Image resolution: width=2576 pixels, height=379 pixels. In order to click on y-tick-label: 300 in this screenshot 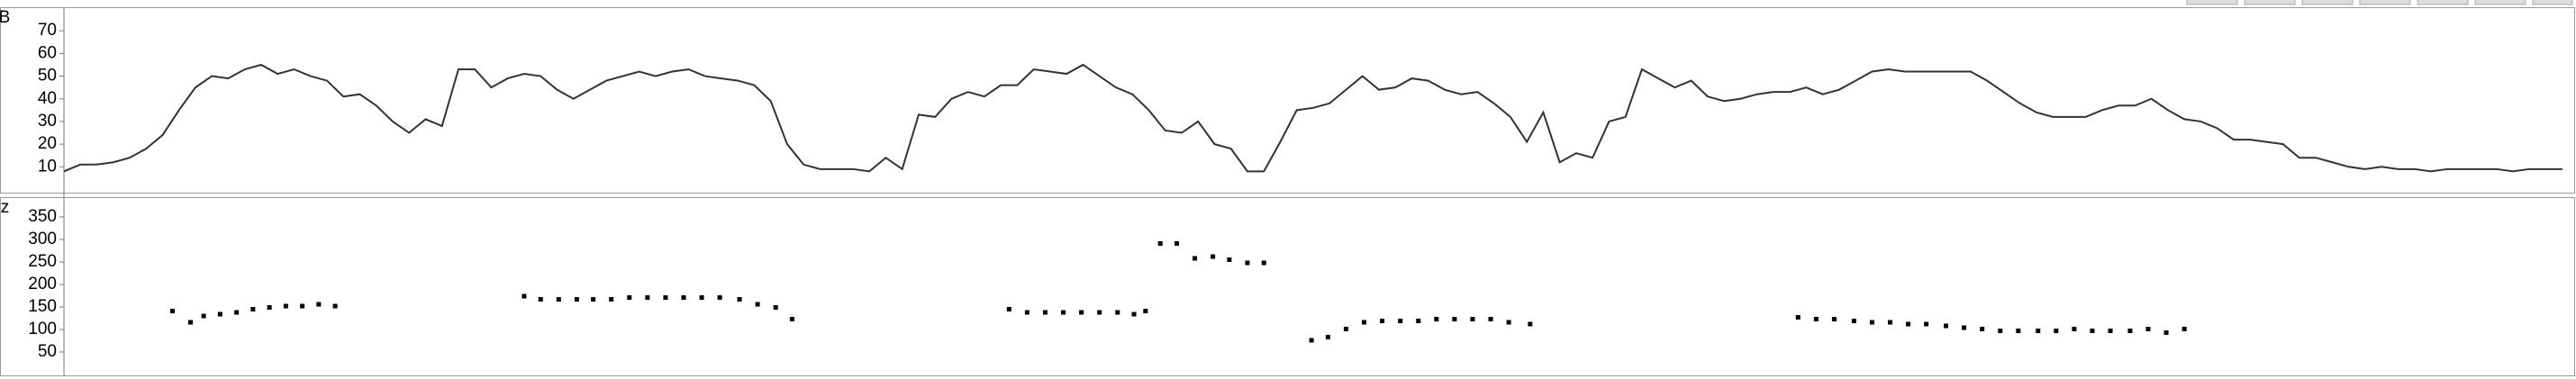, I will do `click(42, 239)`.